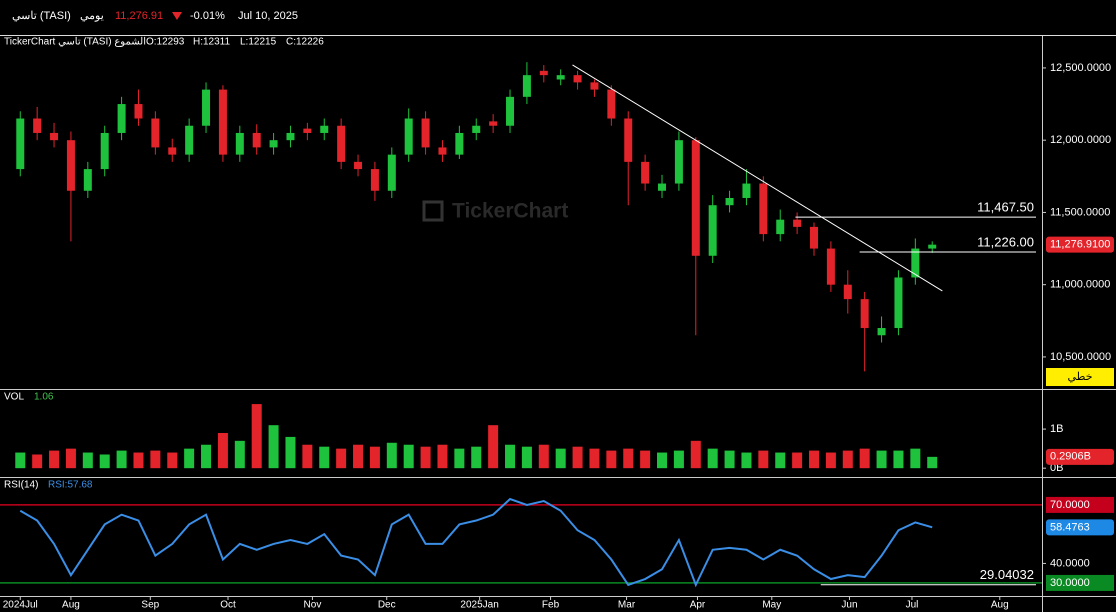  Describe the element at coordinates (698, 605) in the screenshot. I see `x-tick-label: Apr` at that location.